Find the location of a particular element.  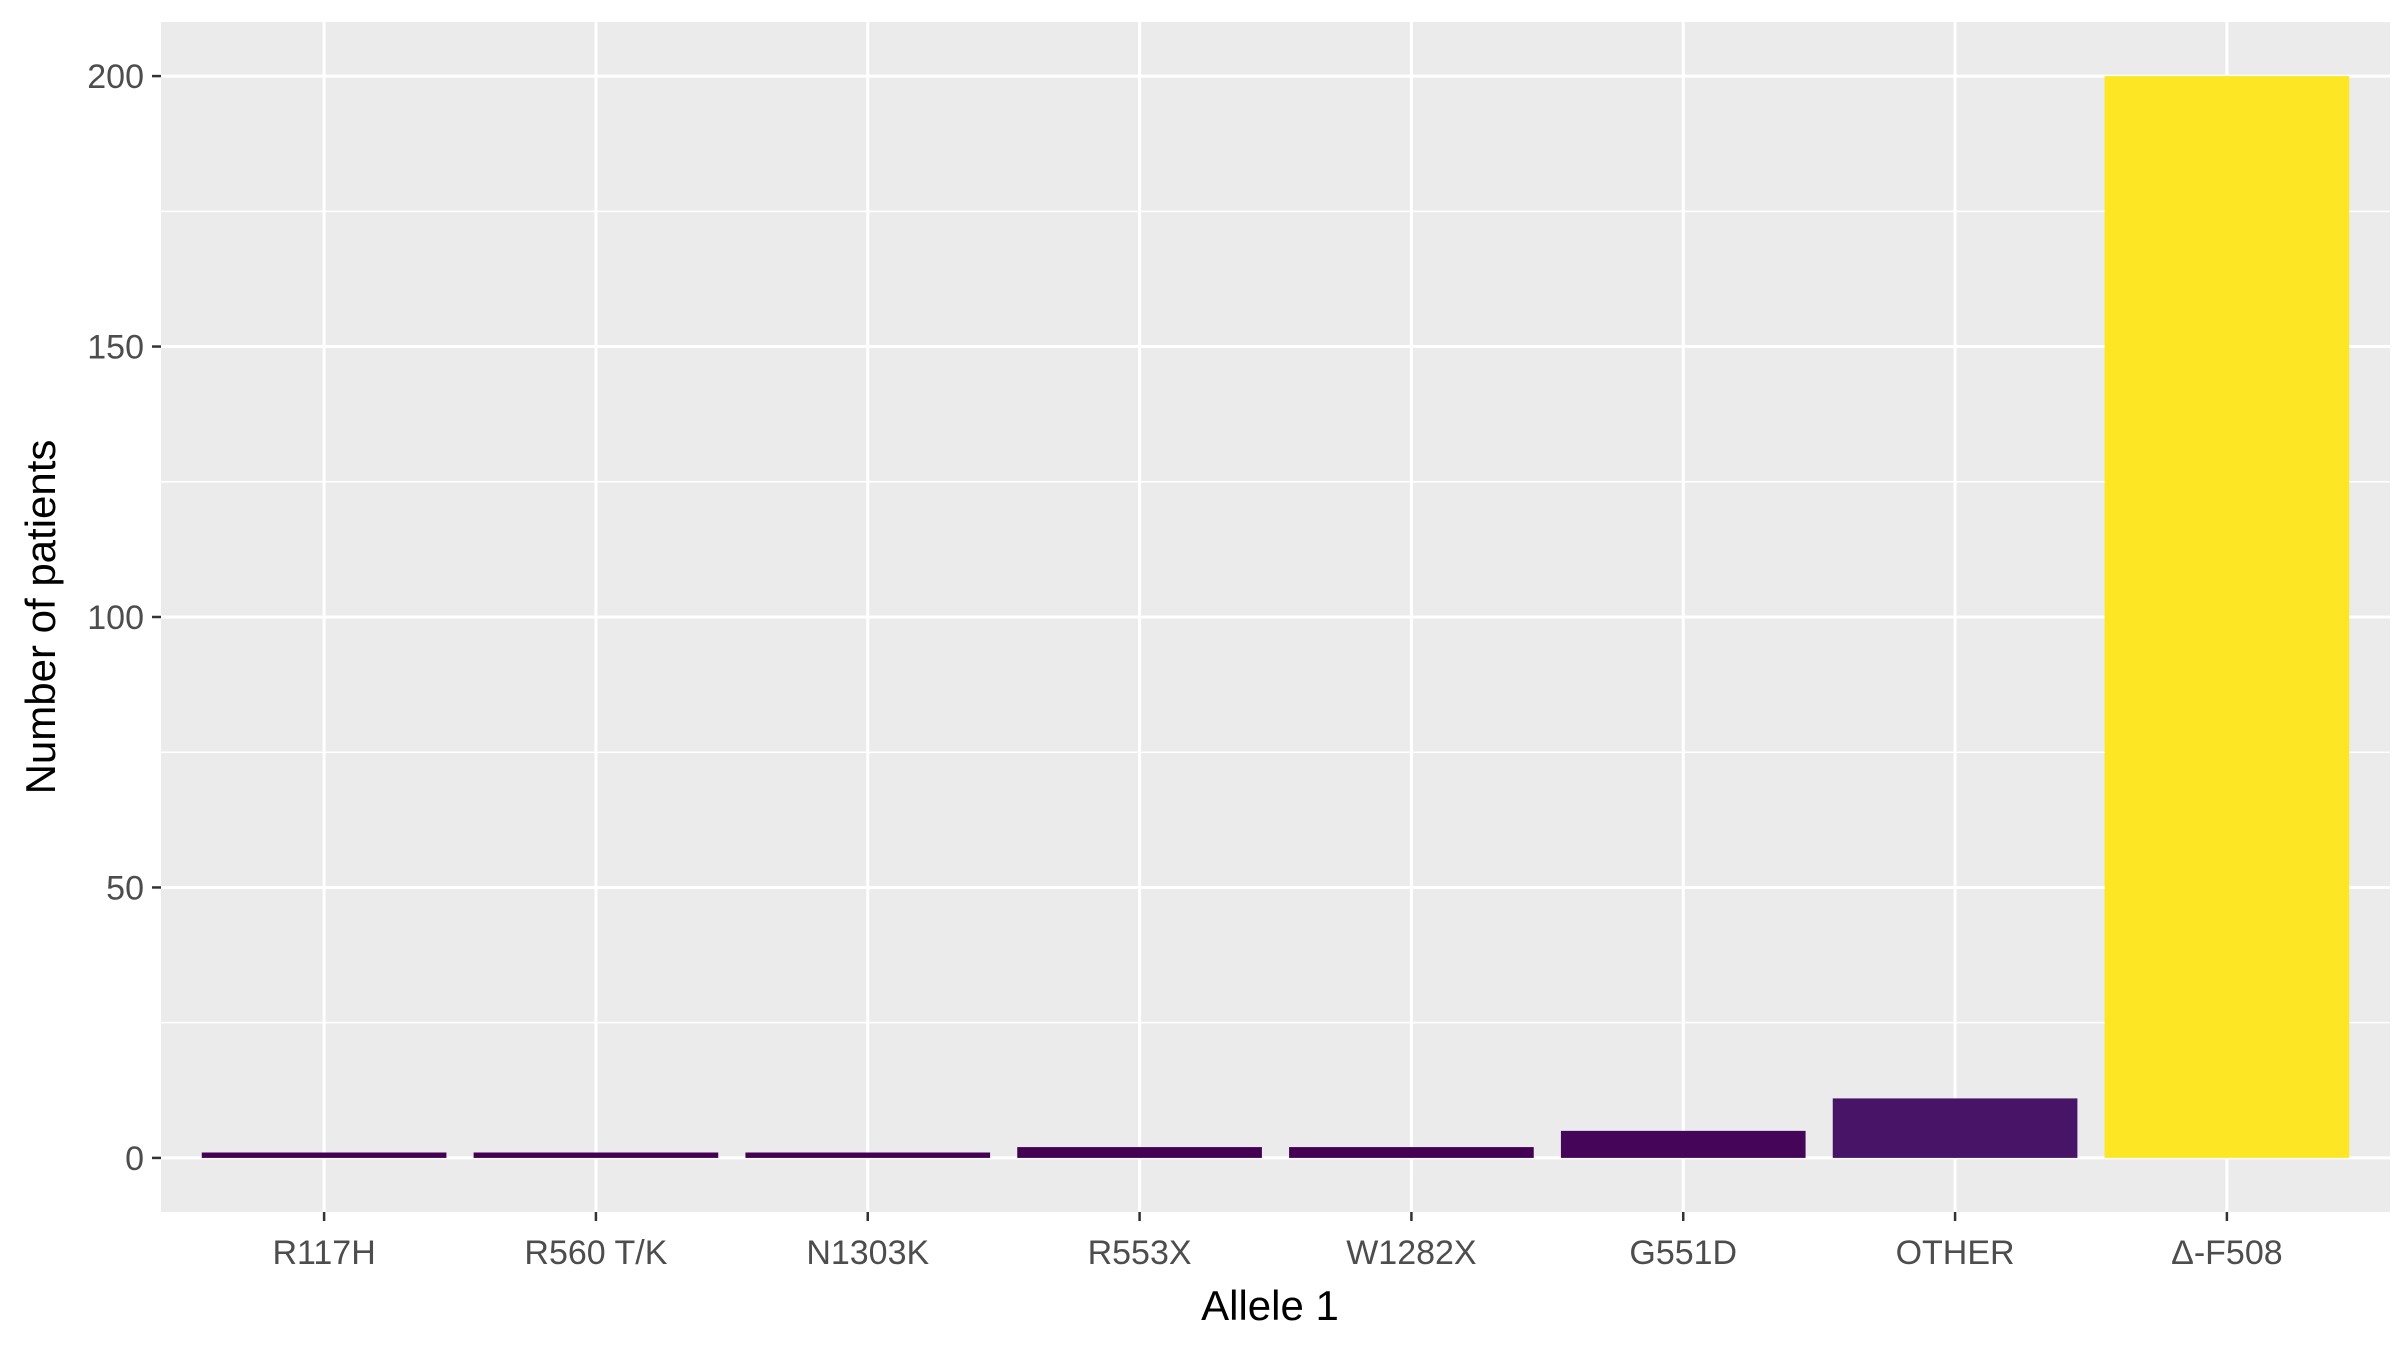

y-axis-ticks: 0 50 100 150 200 is located at coordinates (124, 618).